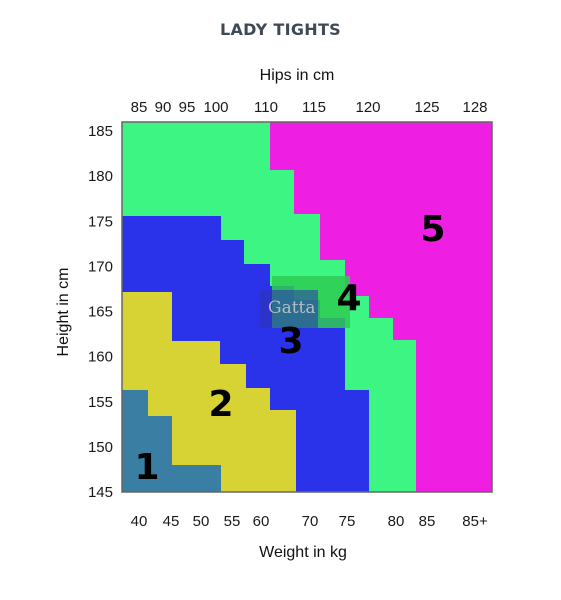 The image size is (561, 600). Describe the element at coordinates (396, 521) in the screenshot. I see `x-tick-label: 80` at that location.